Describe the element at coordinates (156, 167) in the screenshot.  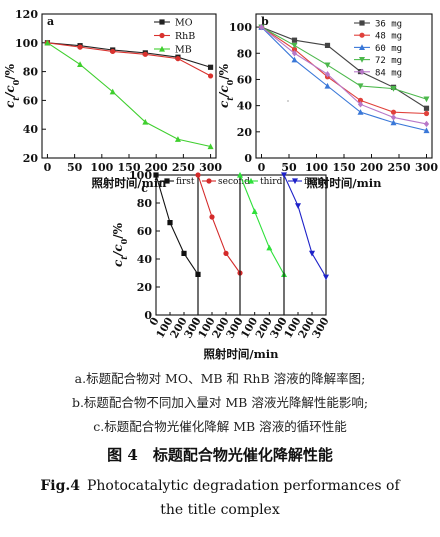
I see `x-tick-label-a: 200` at that location.